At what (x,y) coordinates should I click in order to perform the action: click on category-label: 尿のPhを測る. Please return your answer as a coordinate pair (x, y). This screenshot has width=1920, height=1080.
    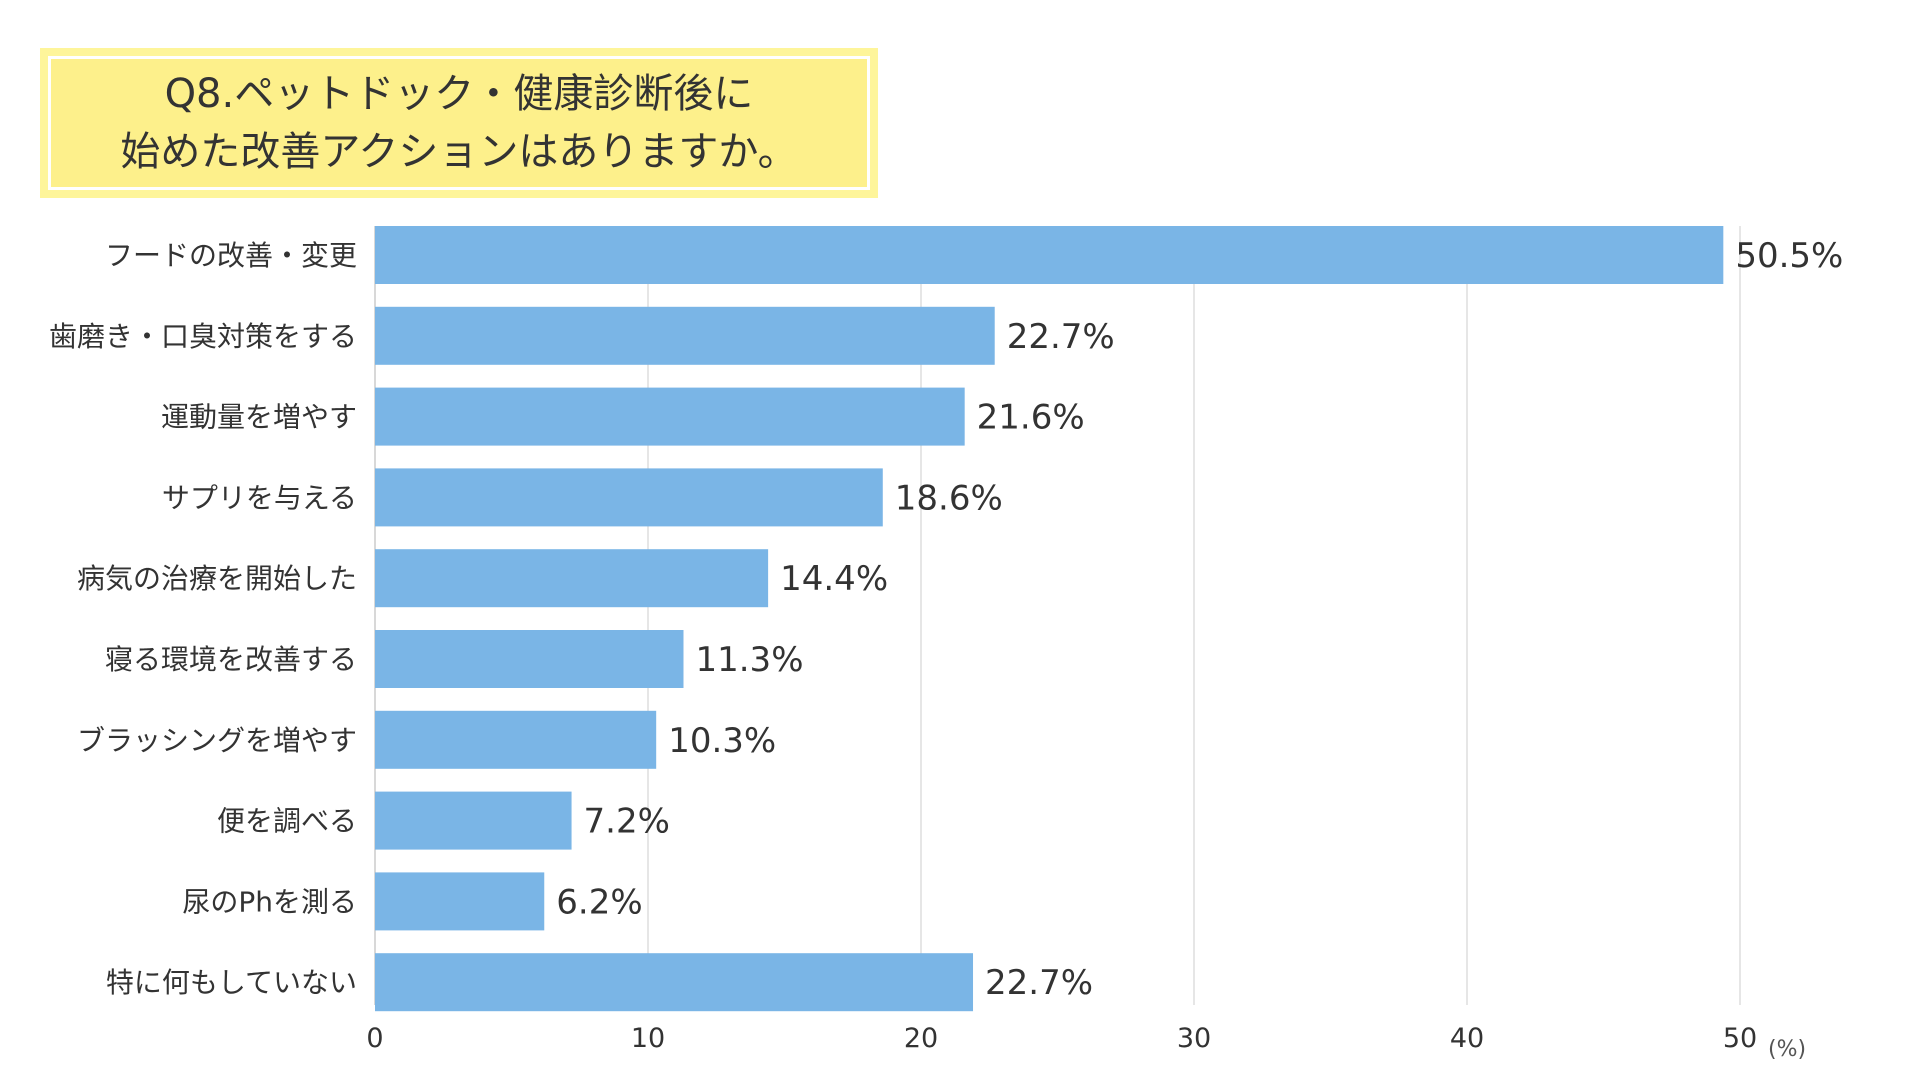
    Looking at the image, I should click on (269, 901).